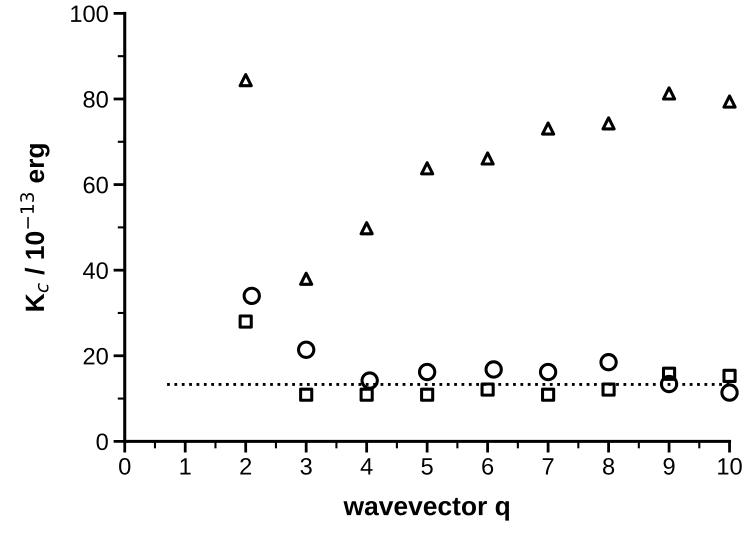 This screenshot has height=535, width=756. I want to click on x-tick-label: 9, so click(669, 466).